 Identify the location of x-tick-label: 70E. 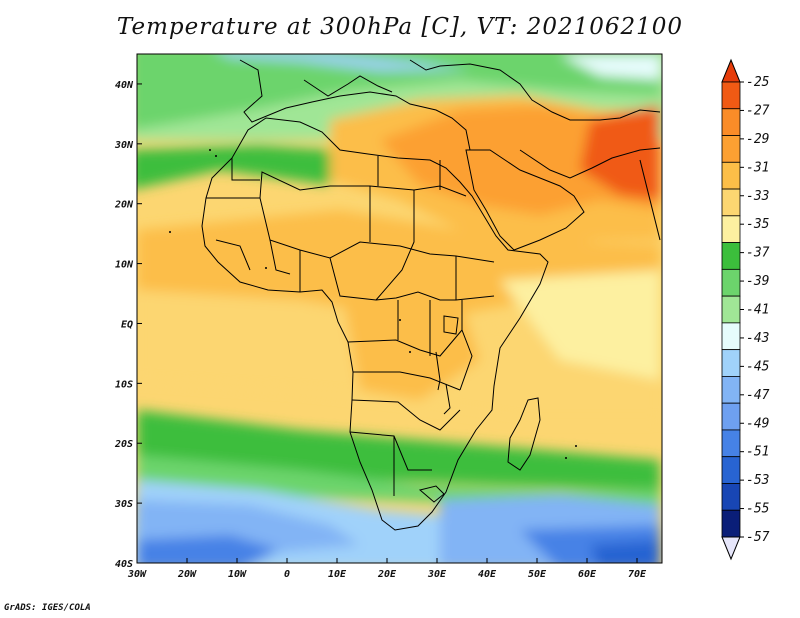
(637, 574).